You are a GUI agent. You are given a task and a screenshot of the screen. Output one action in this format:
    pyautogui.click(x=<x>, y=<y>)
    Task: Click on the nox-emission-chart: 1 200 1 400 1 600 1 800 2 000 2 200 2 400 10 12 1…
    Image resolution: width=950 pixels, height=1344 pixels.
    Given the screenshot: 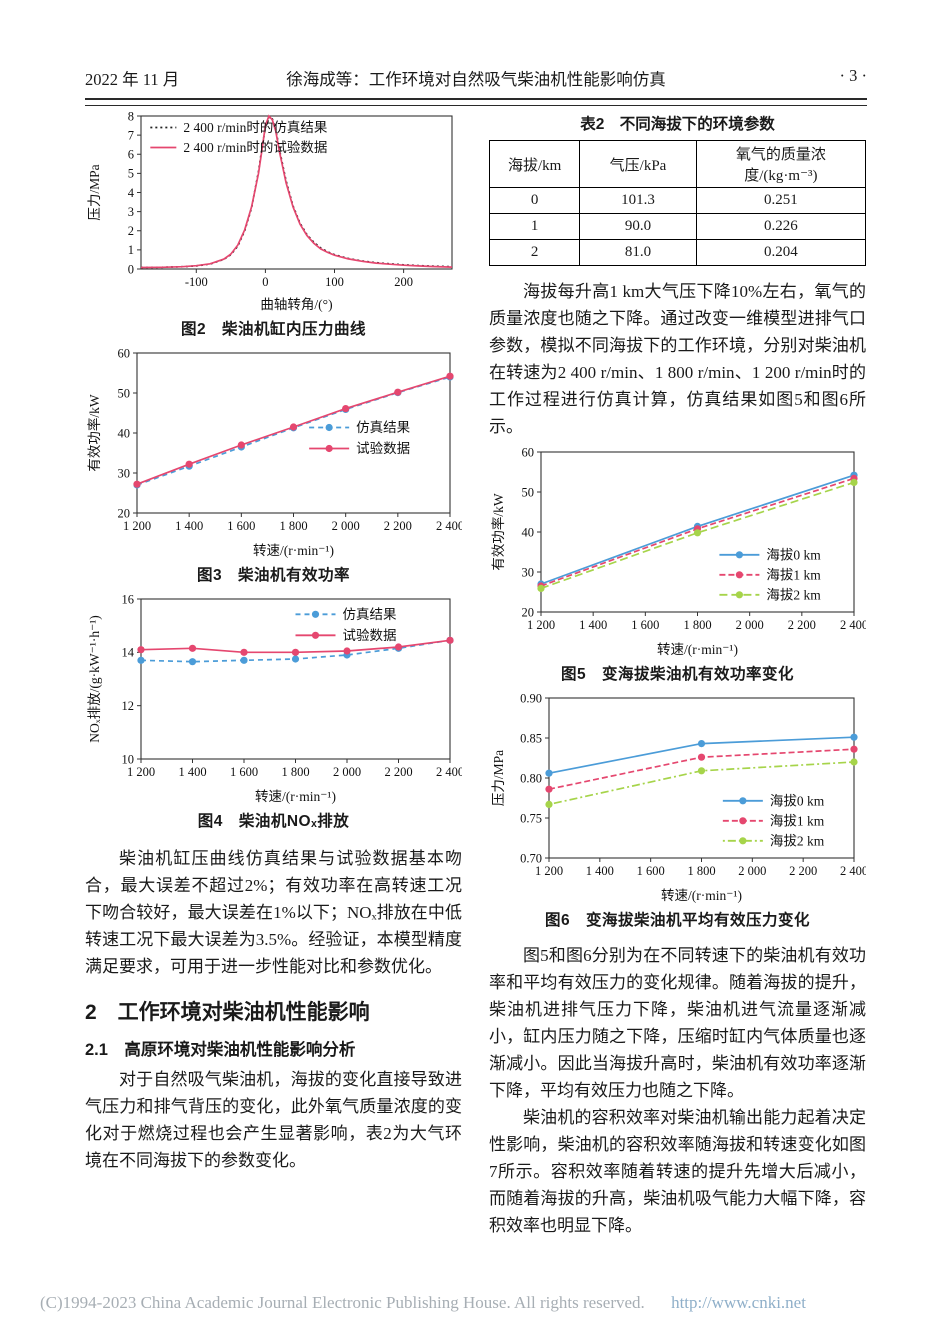 What is the action you would take?
    pyautogui.click(x=274, y=698)
    